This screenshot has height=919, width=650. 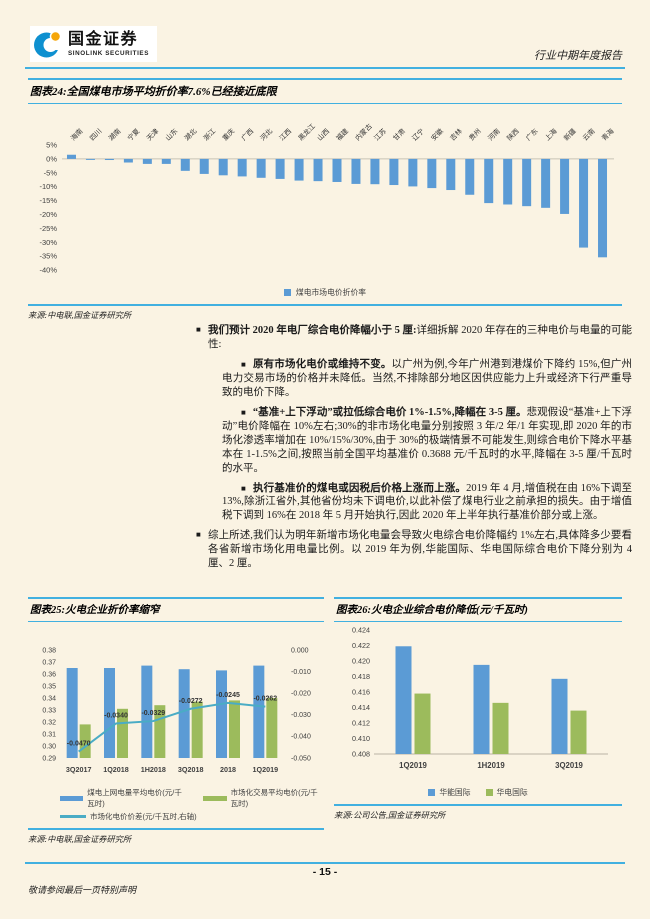 What do you see at coordinates (399, 134) in the screenshot?
I see `svg-text: 甘肃` at bounding box center [399, 134].